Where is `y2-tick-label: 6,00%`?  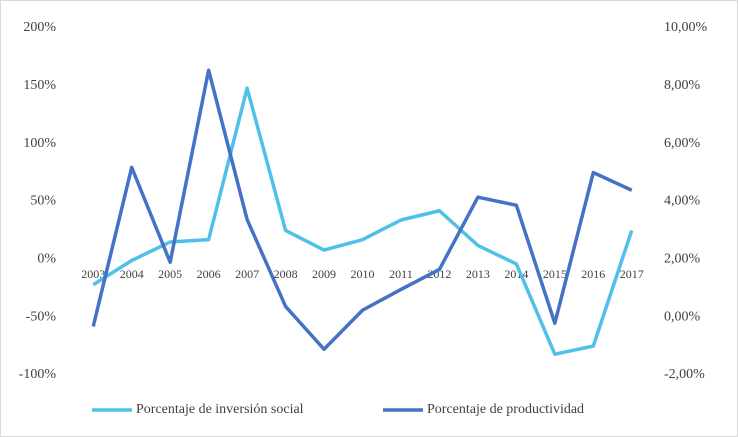 y2-tick-label: 6,00% is located at coordinates (682, 143).